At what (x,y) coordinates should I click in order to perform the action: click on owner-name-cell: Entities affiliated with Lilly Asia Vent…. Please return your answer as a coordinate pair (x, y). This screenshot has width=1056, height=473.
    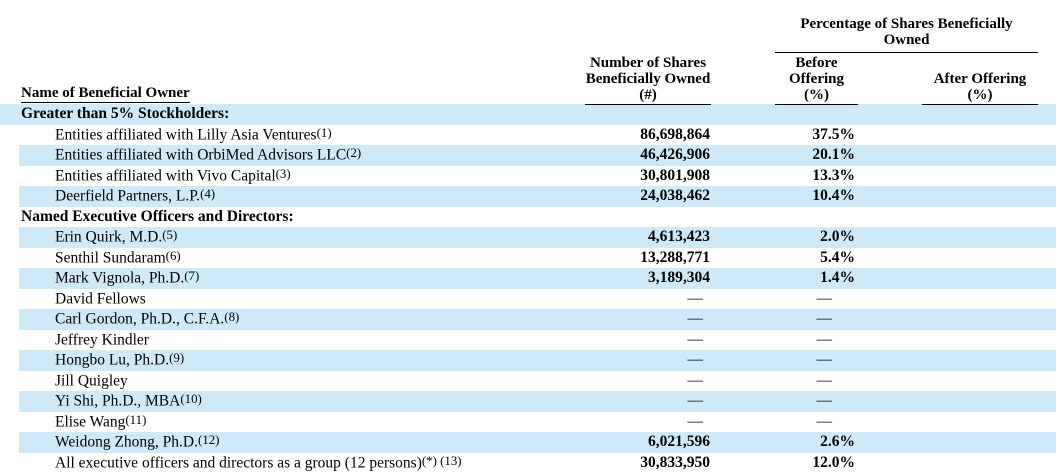
    Looking at the image, I should click on (302, 135).